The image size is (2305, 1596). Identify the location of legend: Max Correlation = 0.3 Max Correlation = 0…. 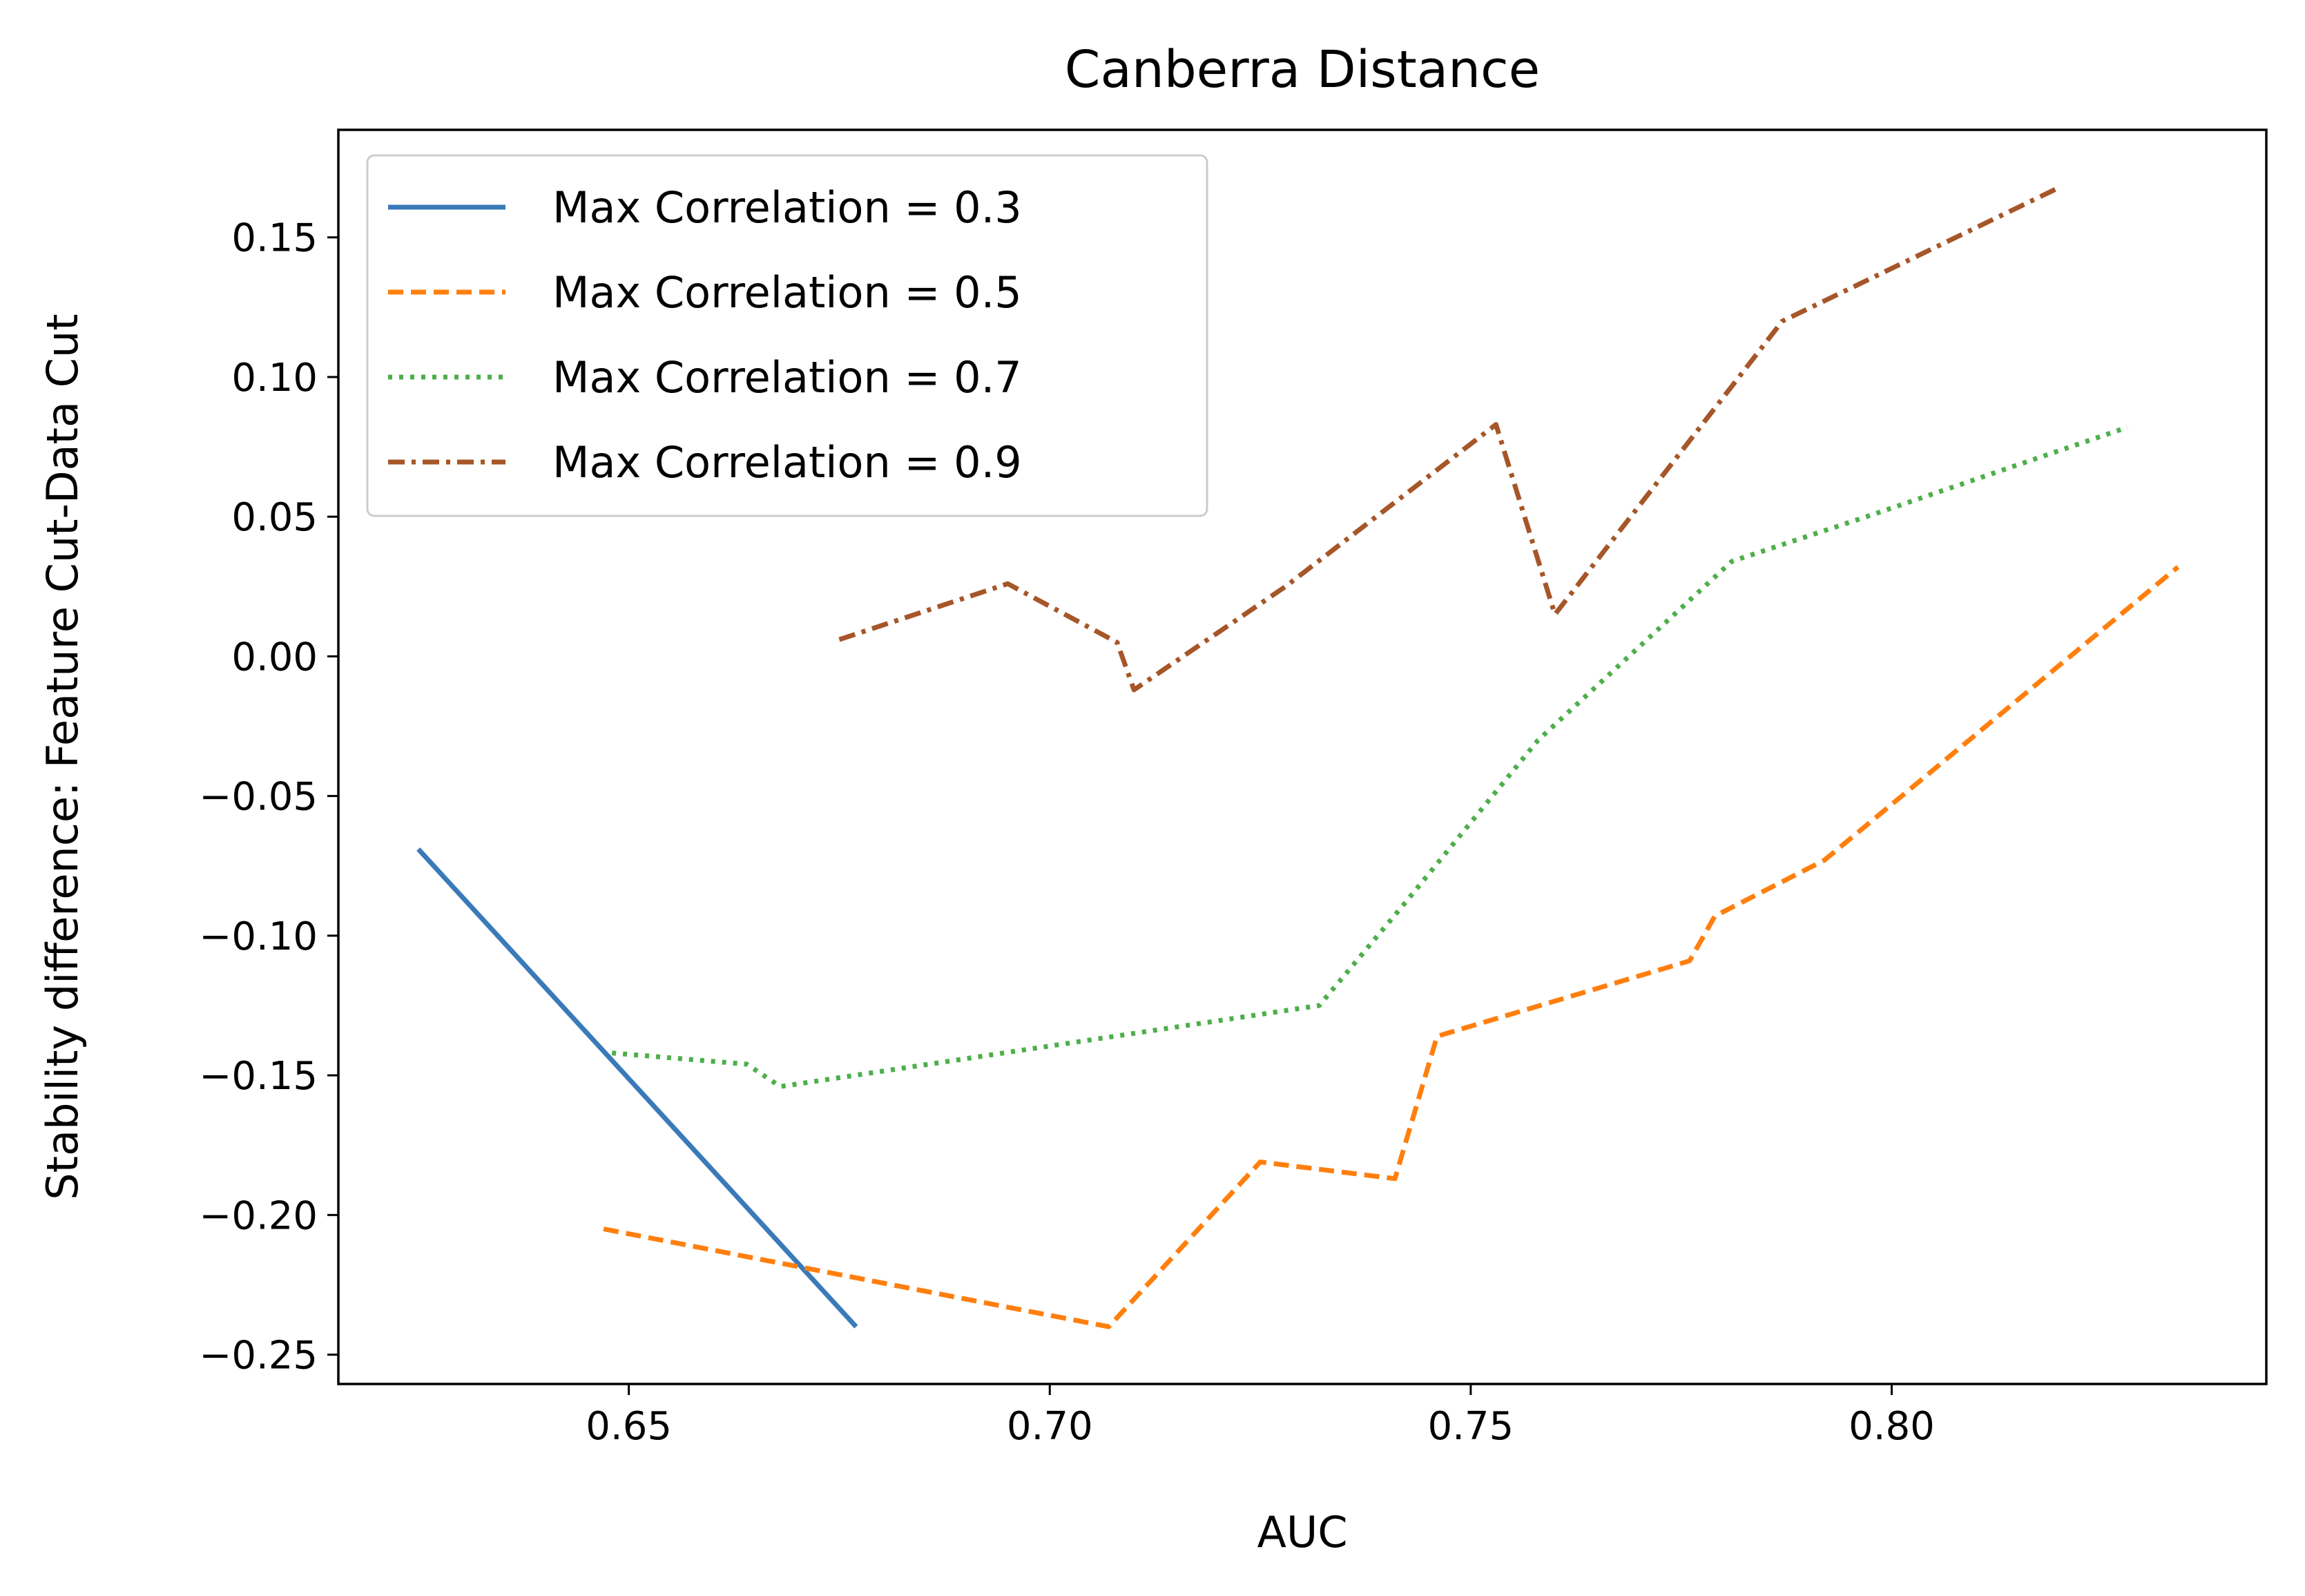
(787, 335).